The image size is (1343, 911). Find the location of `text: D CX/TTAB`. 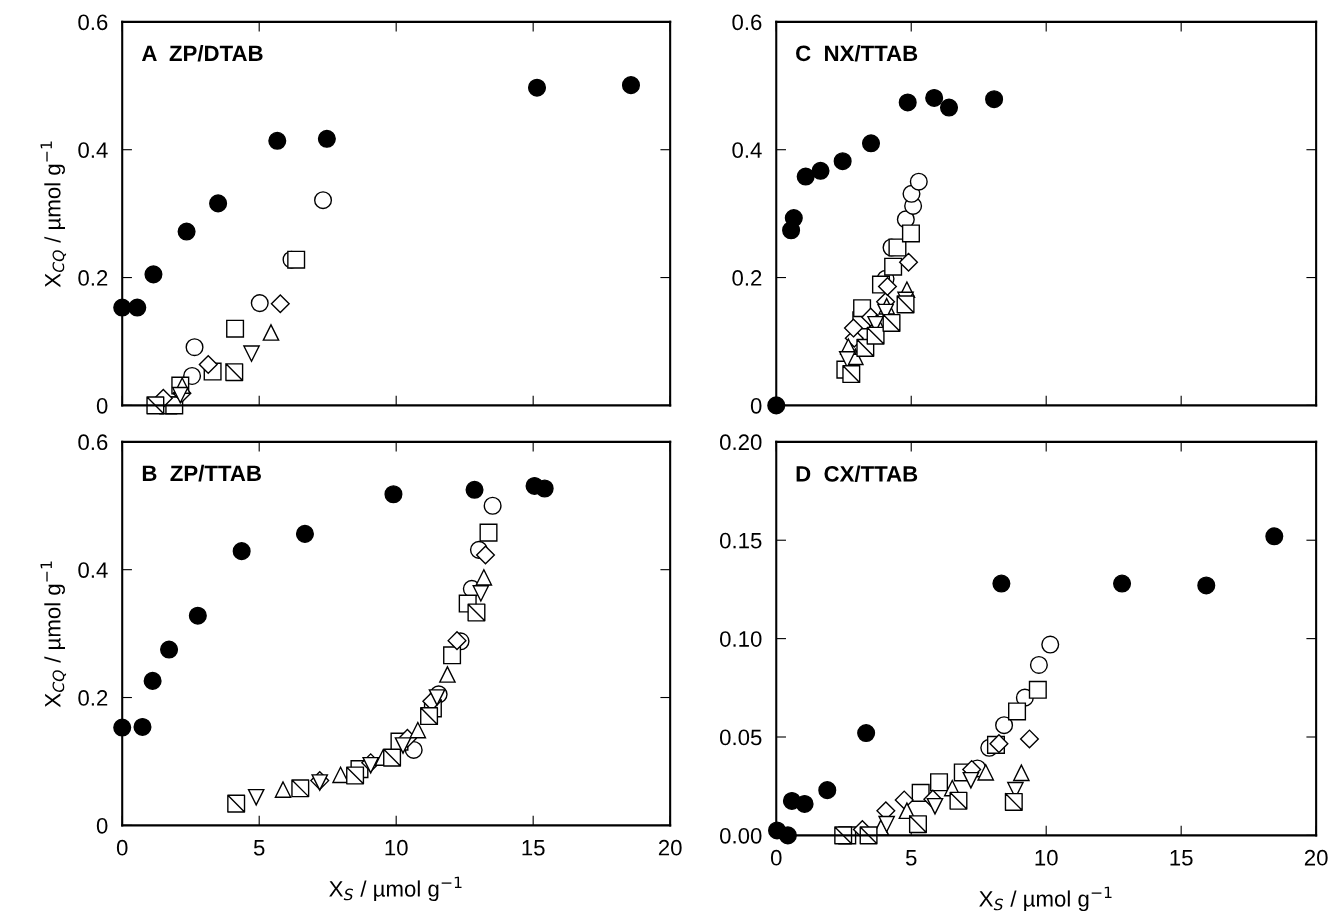

text: D CX/TTAB is located at coordinates (857, 473).